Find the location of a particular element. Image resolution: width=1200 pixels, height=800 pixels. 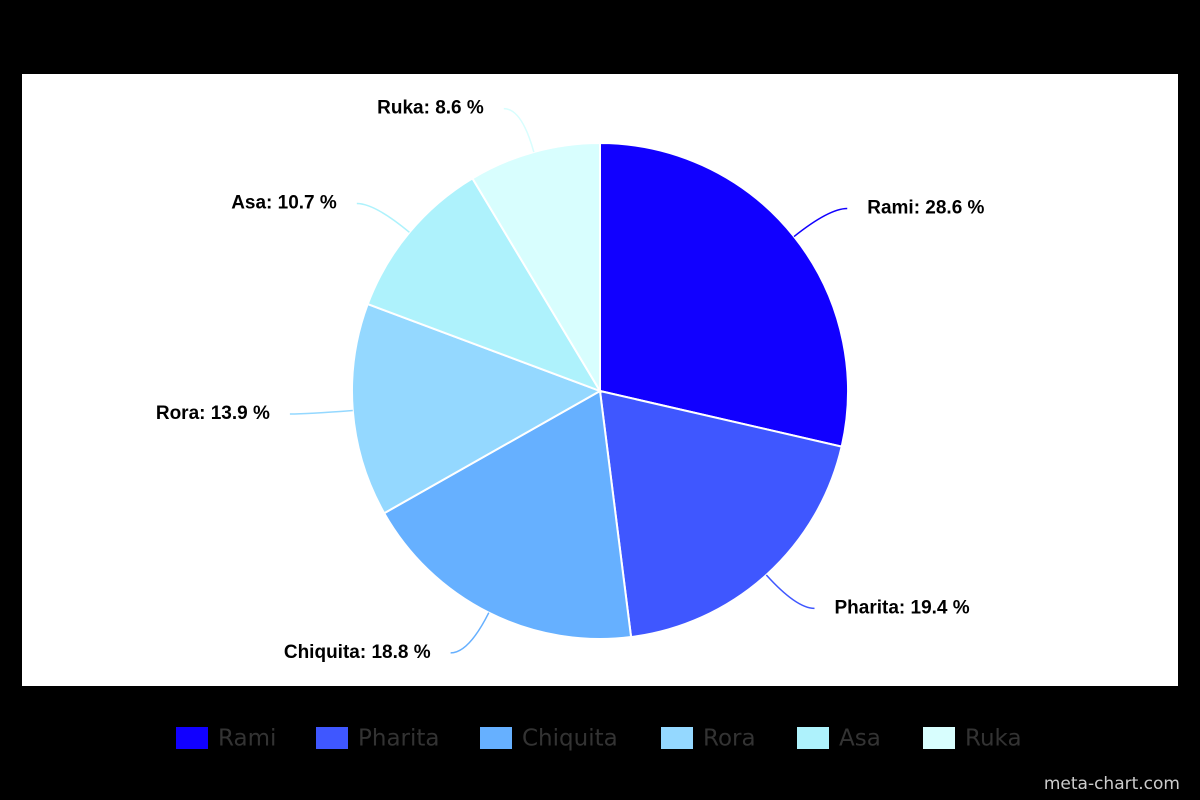

legend-label: Rami is located at coordinates (247, 739).